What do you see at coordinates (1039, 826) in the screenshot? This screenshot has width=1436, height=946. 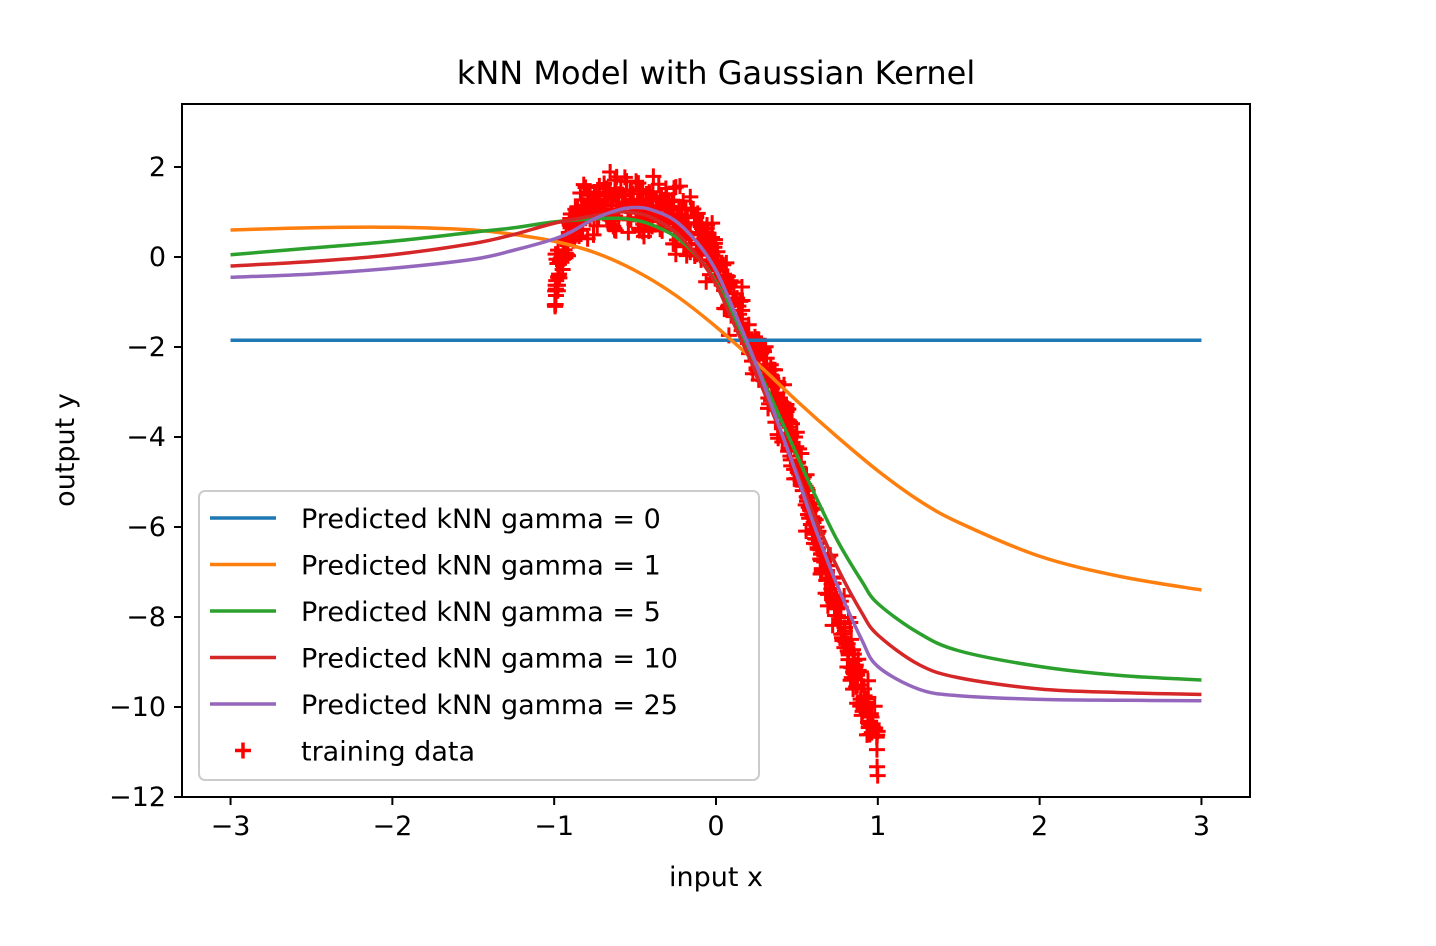 I see `x-tick-label: 2` at bounding box center [1039, 826].